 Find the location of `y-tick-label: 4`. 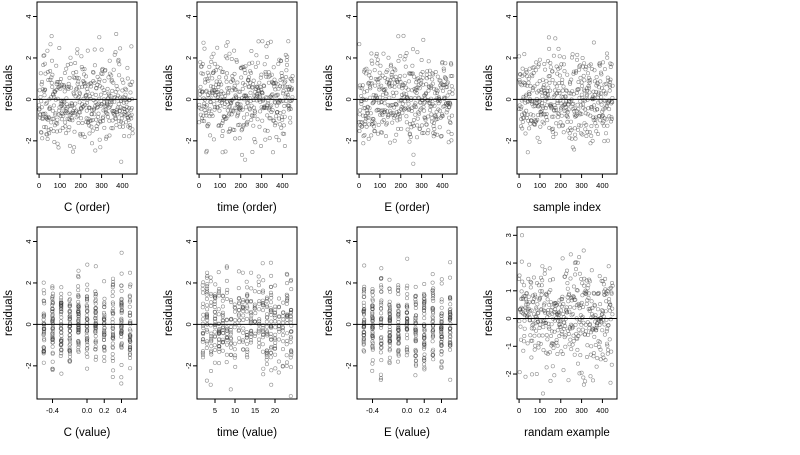

y-tick-label: 4 is located at coordinates (348, 16).